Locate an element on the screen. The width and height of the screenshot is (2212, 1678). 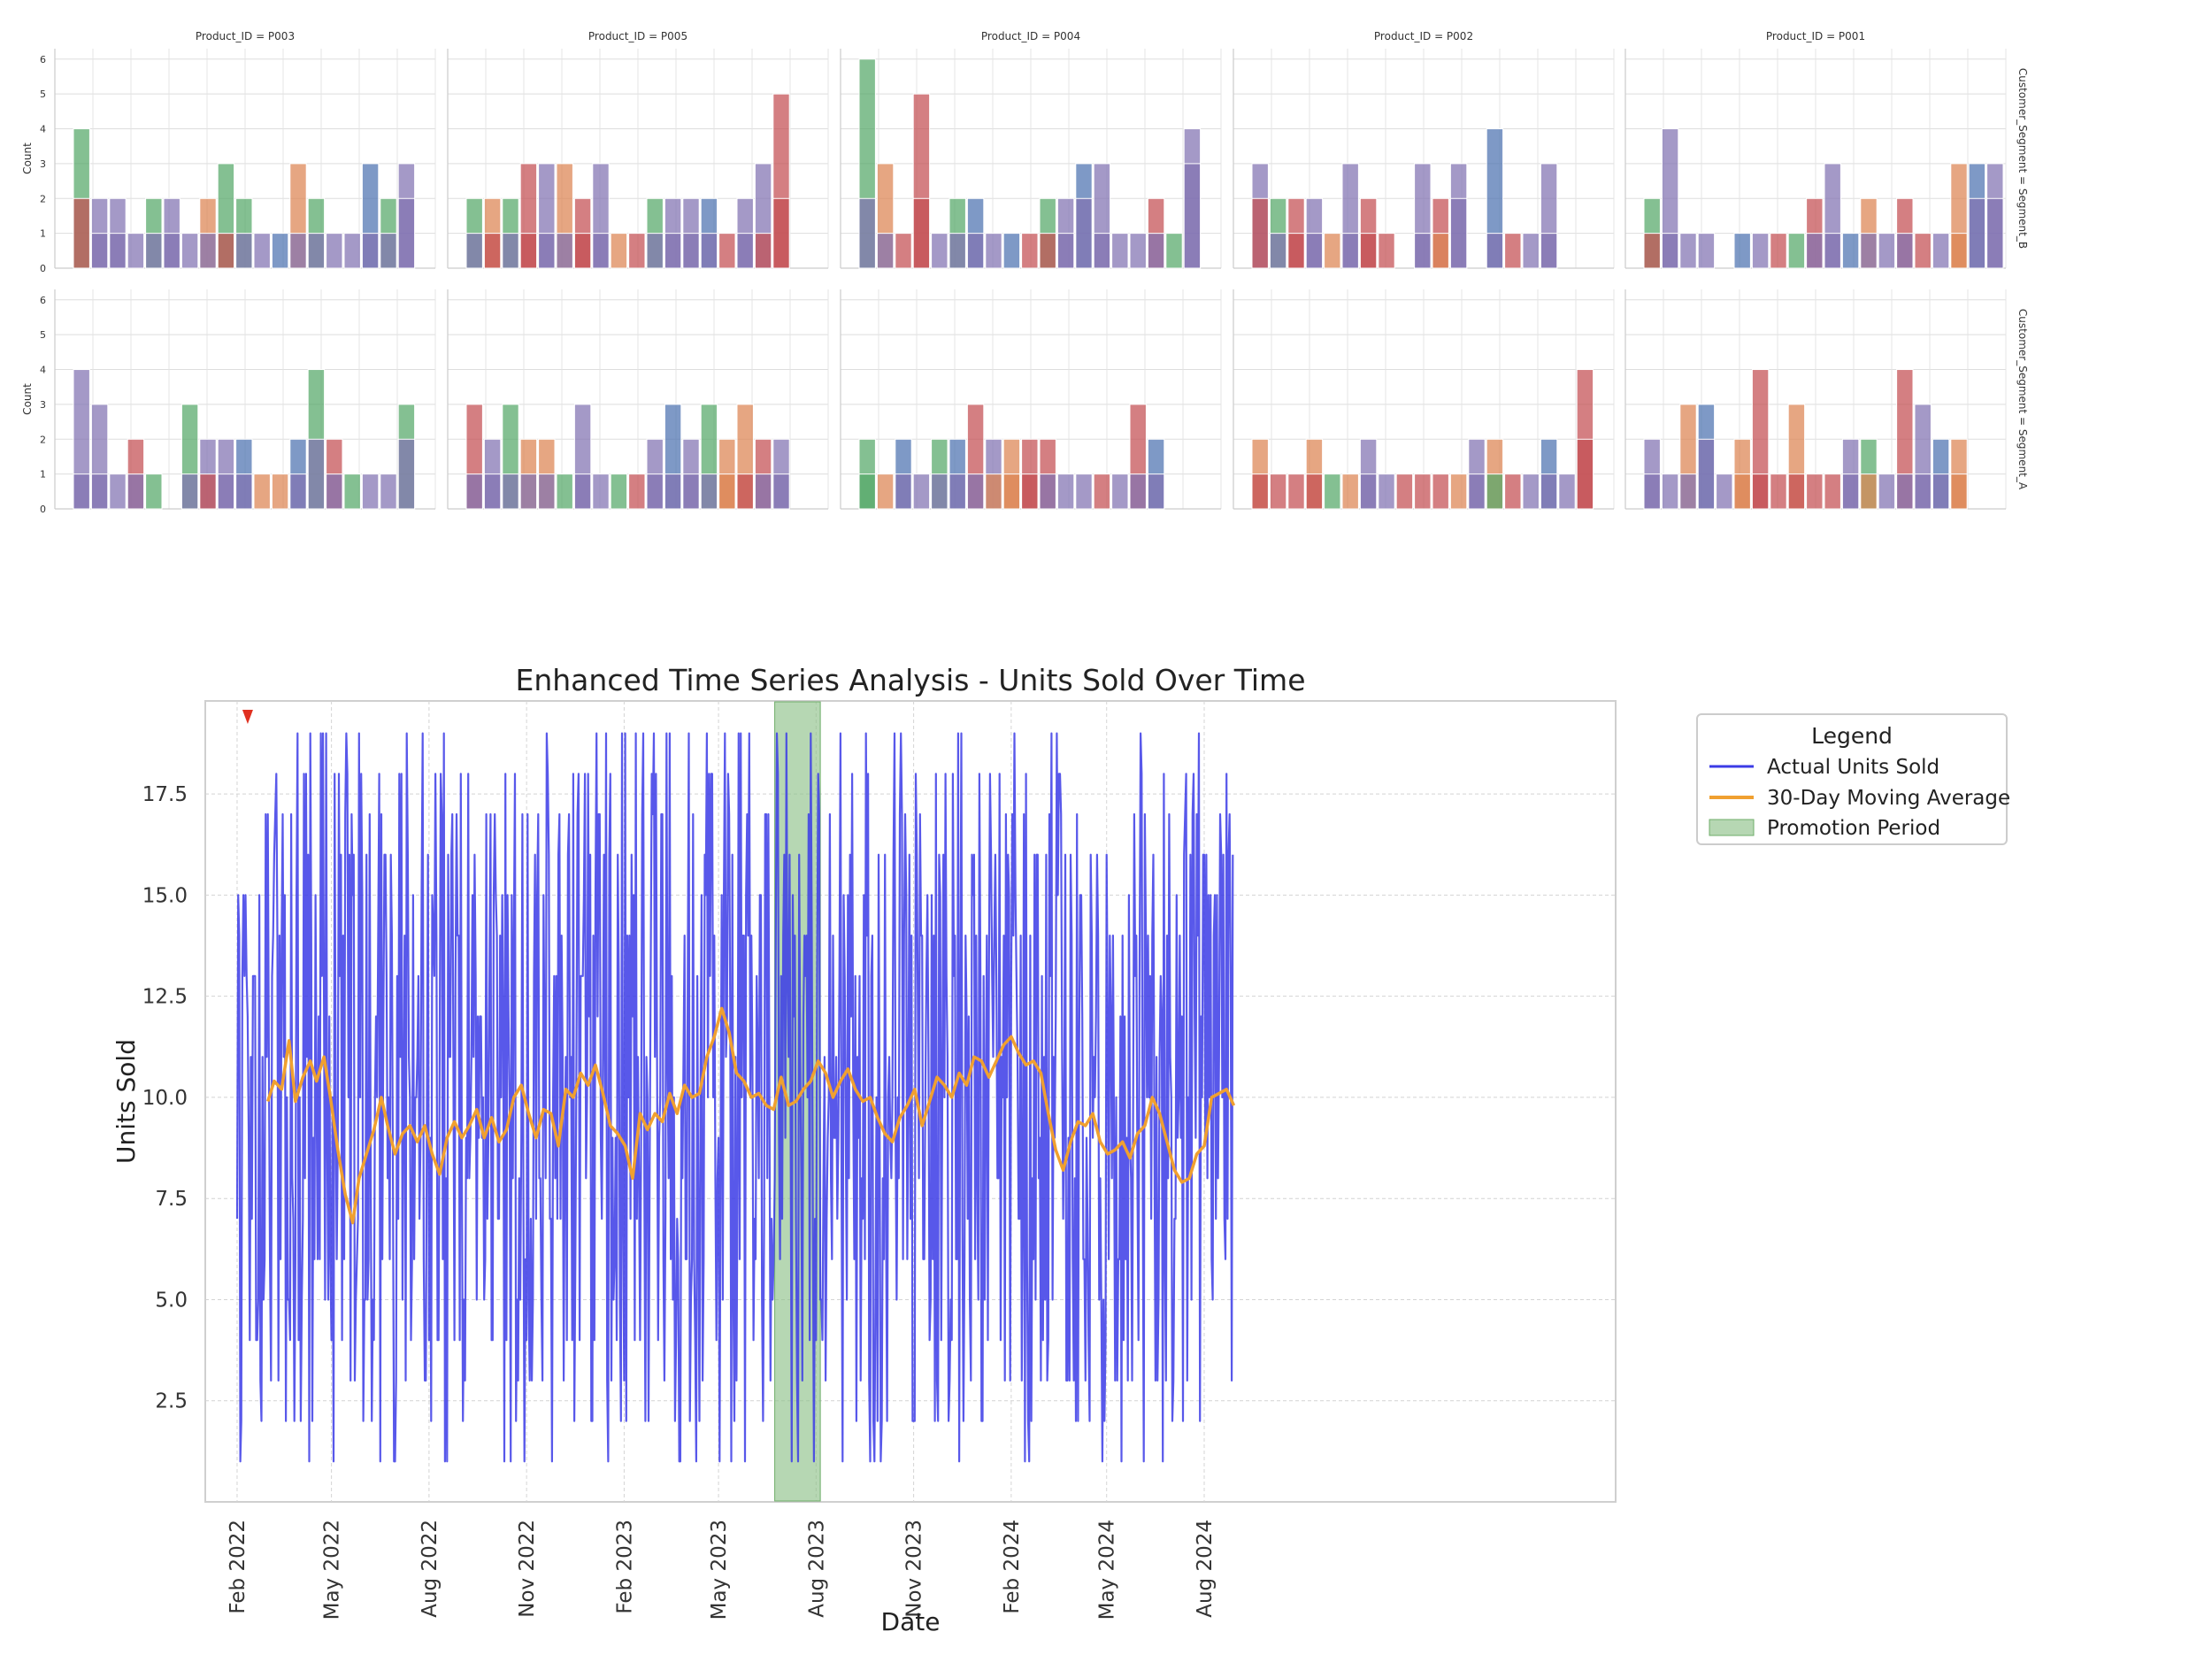
y-tick-label: 6 is located at coordinates (43, 300).